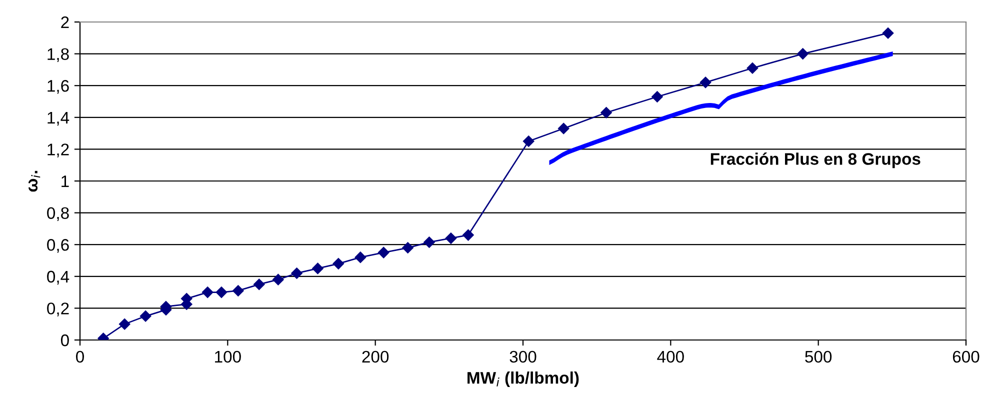  Describe the element at coordinates (375, 356) in the screenshot. I see `x-tick-label: 200` at that location.